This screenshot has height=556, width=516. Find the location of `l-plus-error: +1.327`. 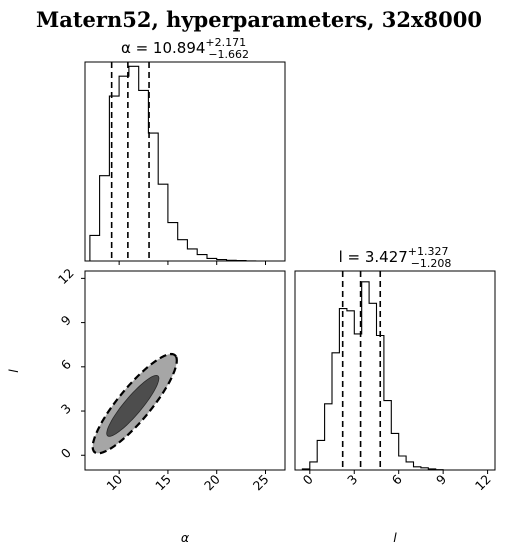

l-plus-error: +1.327 is located at coordinates (428, 251).